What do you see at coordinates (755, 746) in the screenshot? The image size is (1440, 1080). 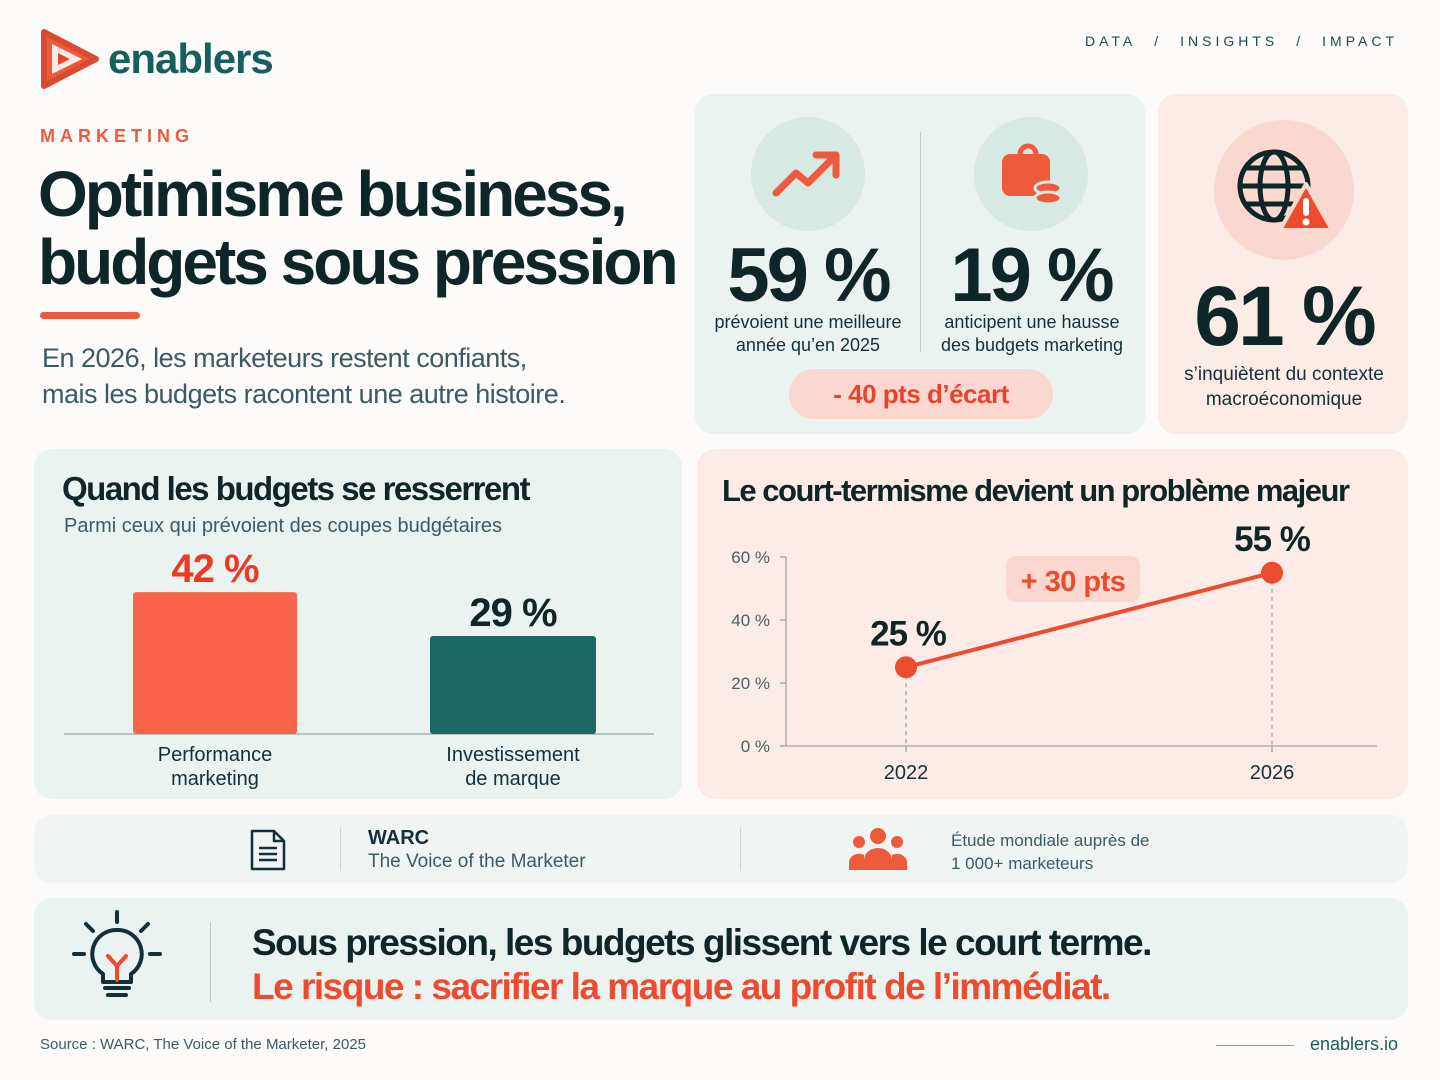 I see `y-tick-label: 0 %` at bounding box center [755, 746].